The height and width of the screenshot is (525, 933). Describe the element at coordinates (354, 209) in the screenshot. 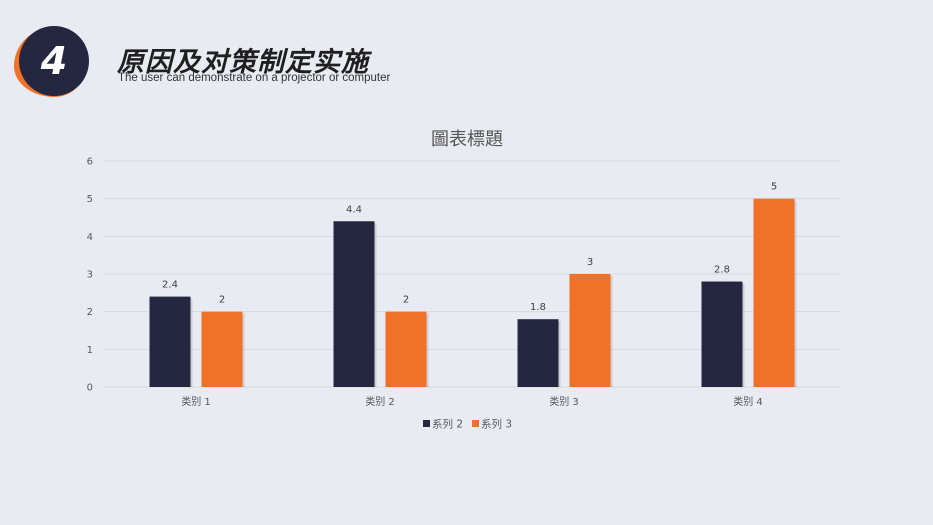

I see `data-label: 4.4` at that location.